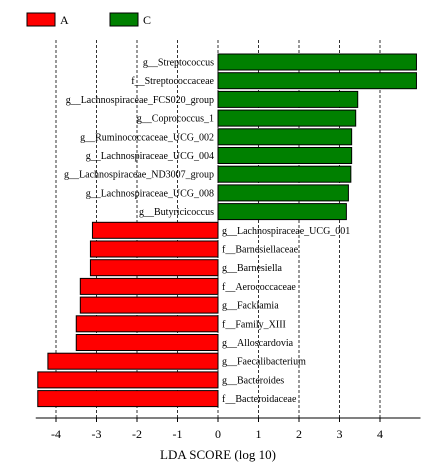 Image resolution: width=428 pixels, height=469 pixels. I want to click on x-tick-label-6: 2, so click(299, 434).